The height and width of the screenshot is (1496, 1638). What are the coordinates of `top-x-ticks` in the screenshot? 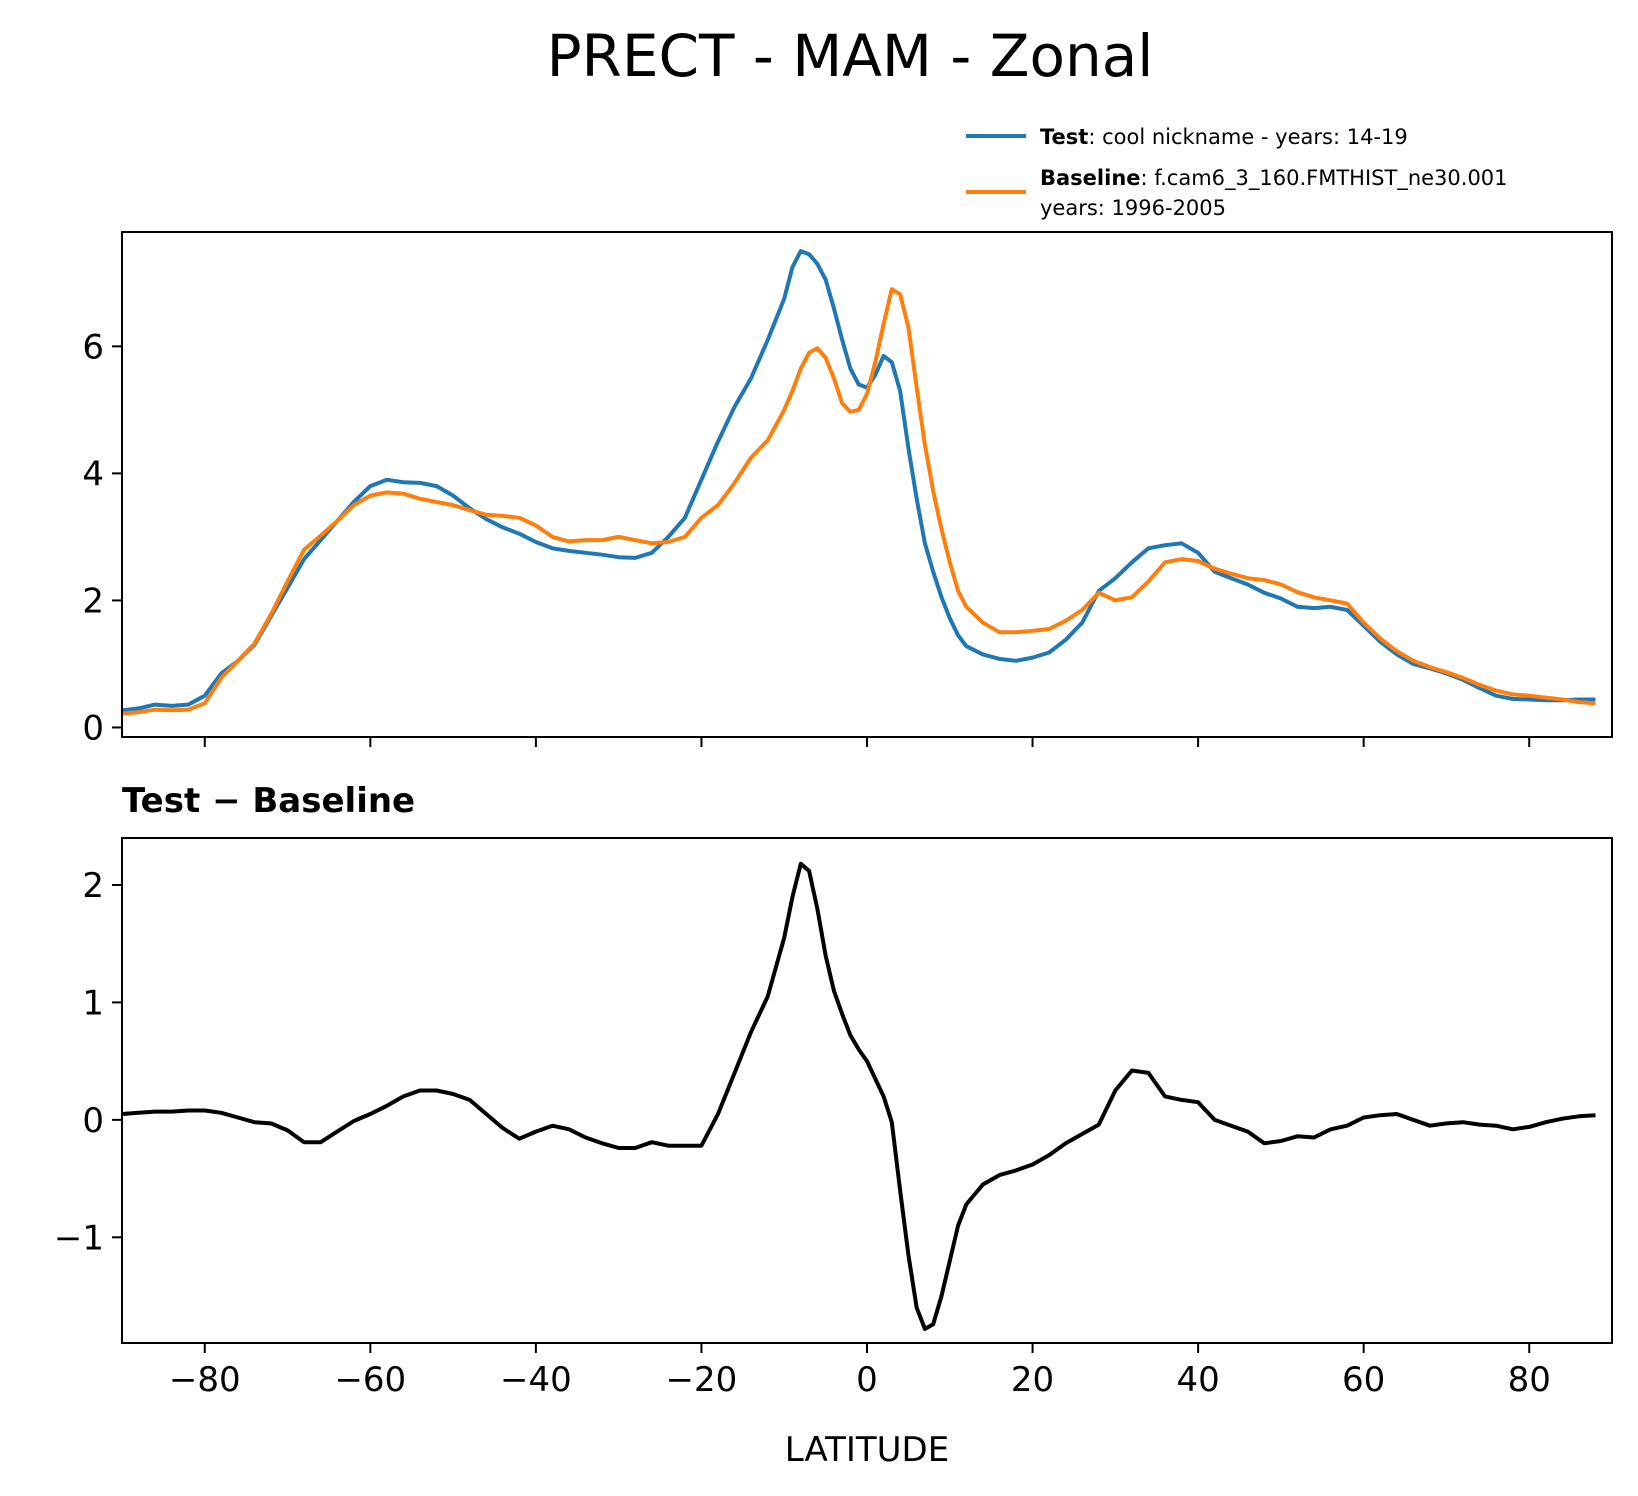 It's located at (867, 742).